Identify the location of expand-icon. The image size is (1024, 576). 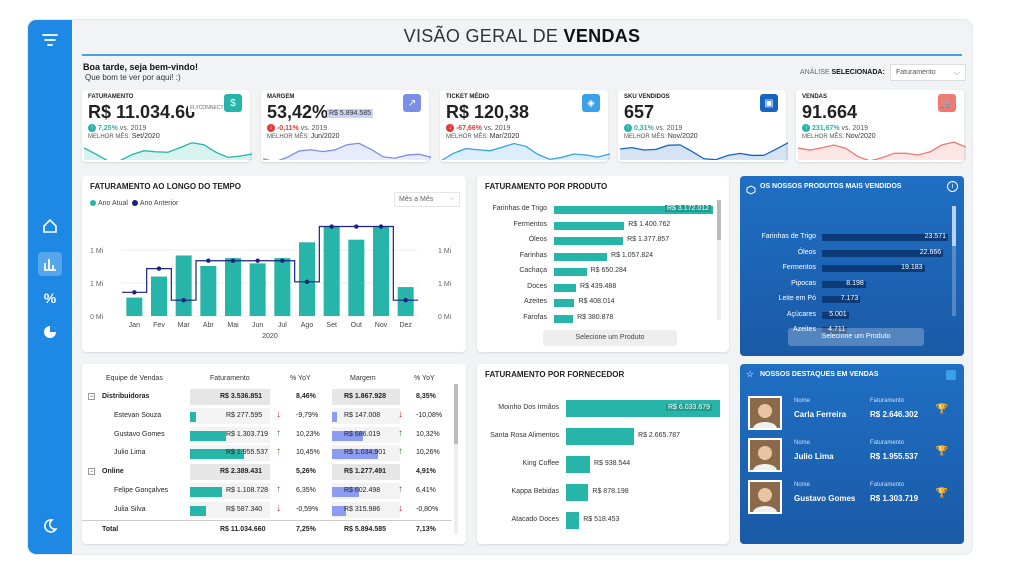
(951, 375).